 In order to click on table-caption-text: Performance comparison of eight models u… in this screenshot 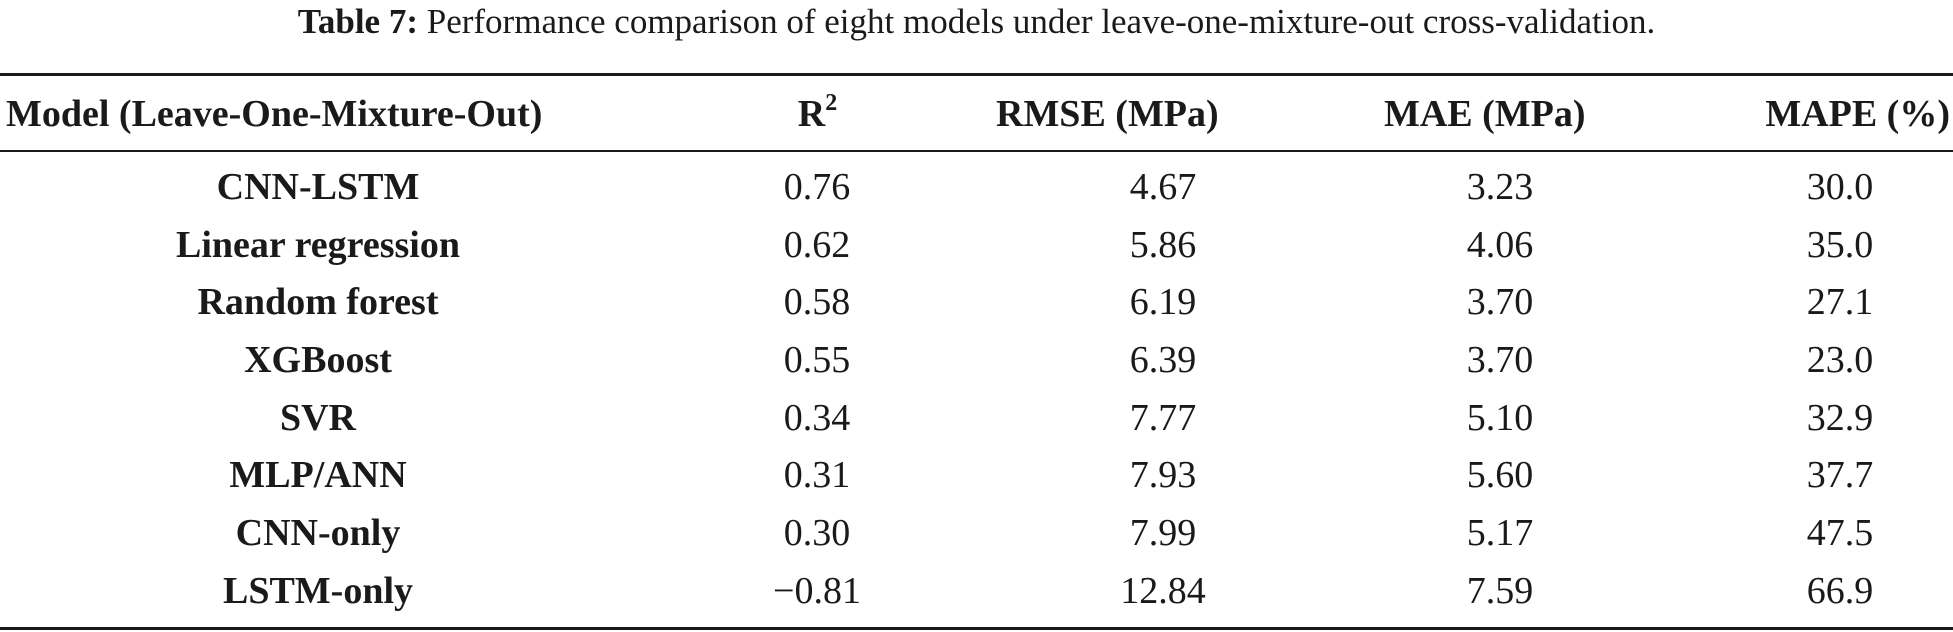, I will do `click(1041, 21)`.